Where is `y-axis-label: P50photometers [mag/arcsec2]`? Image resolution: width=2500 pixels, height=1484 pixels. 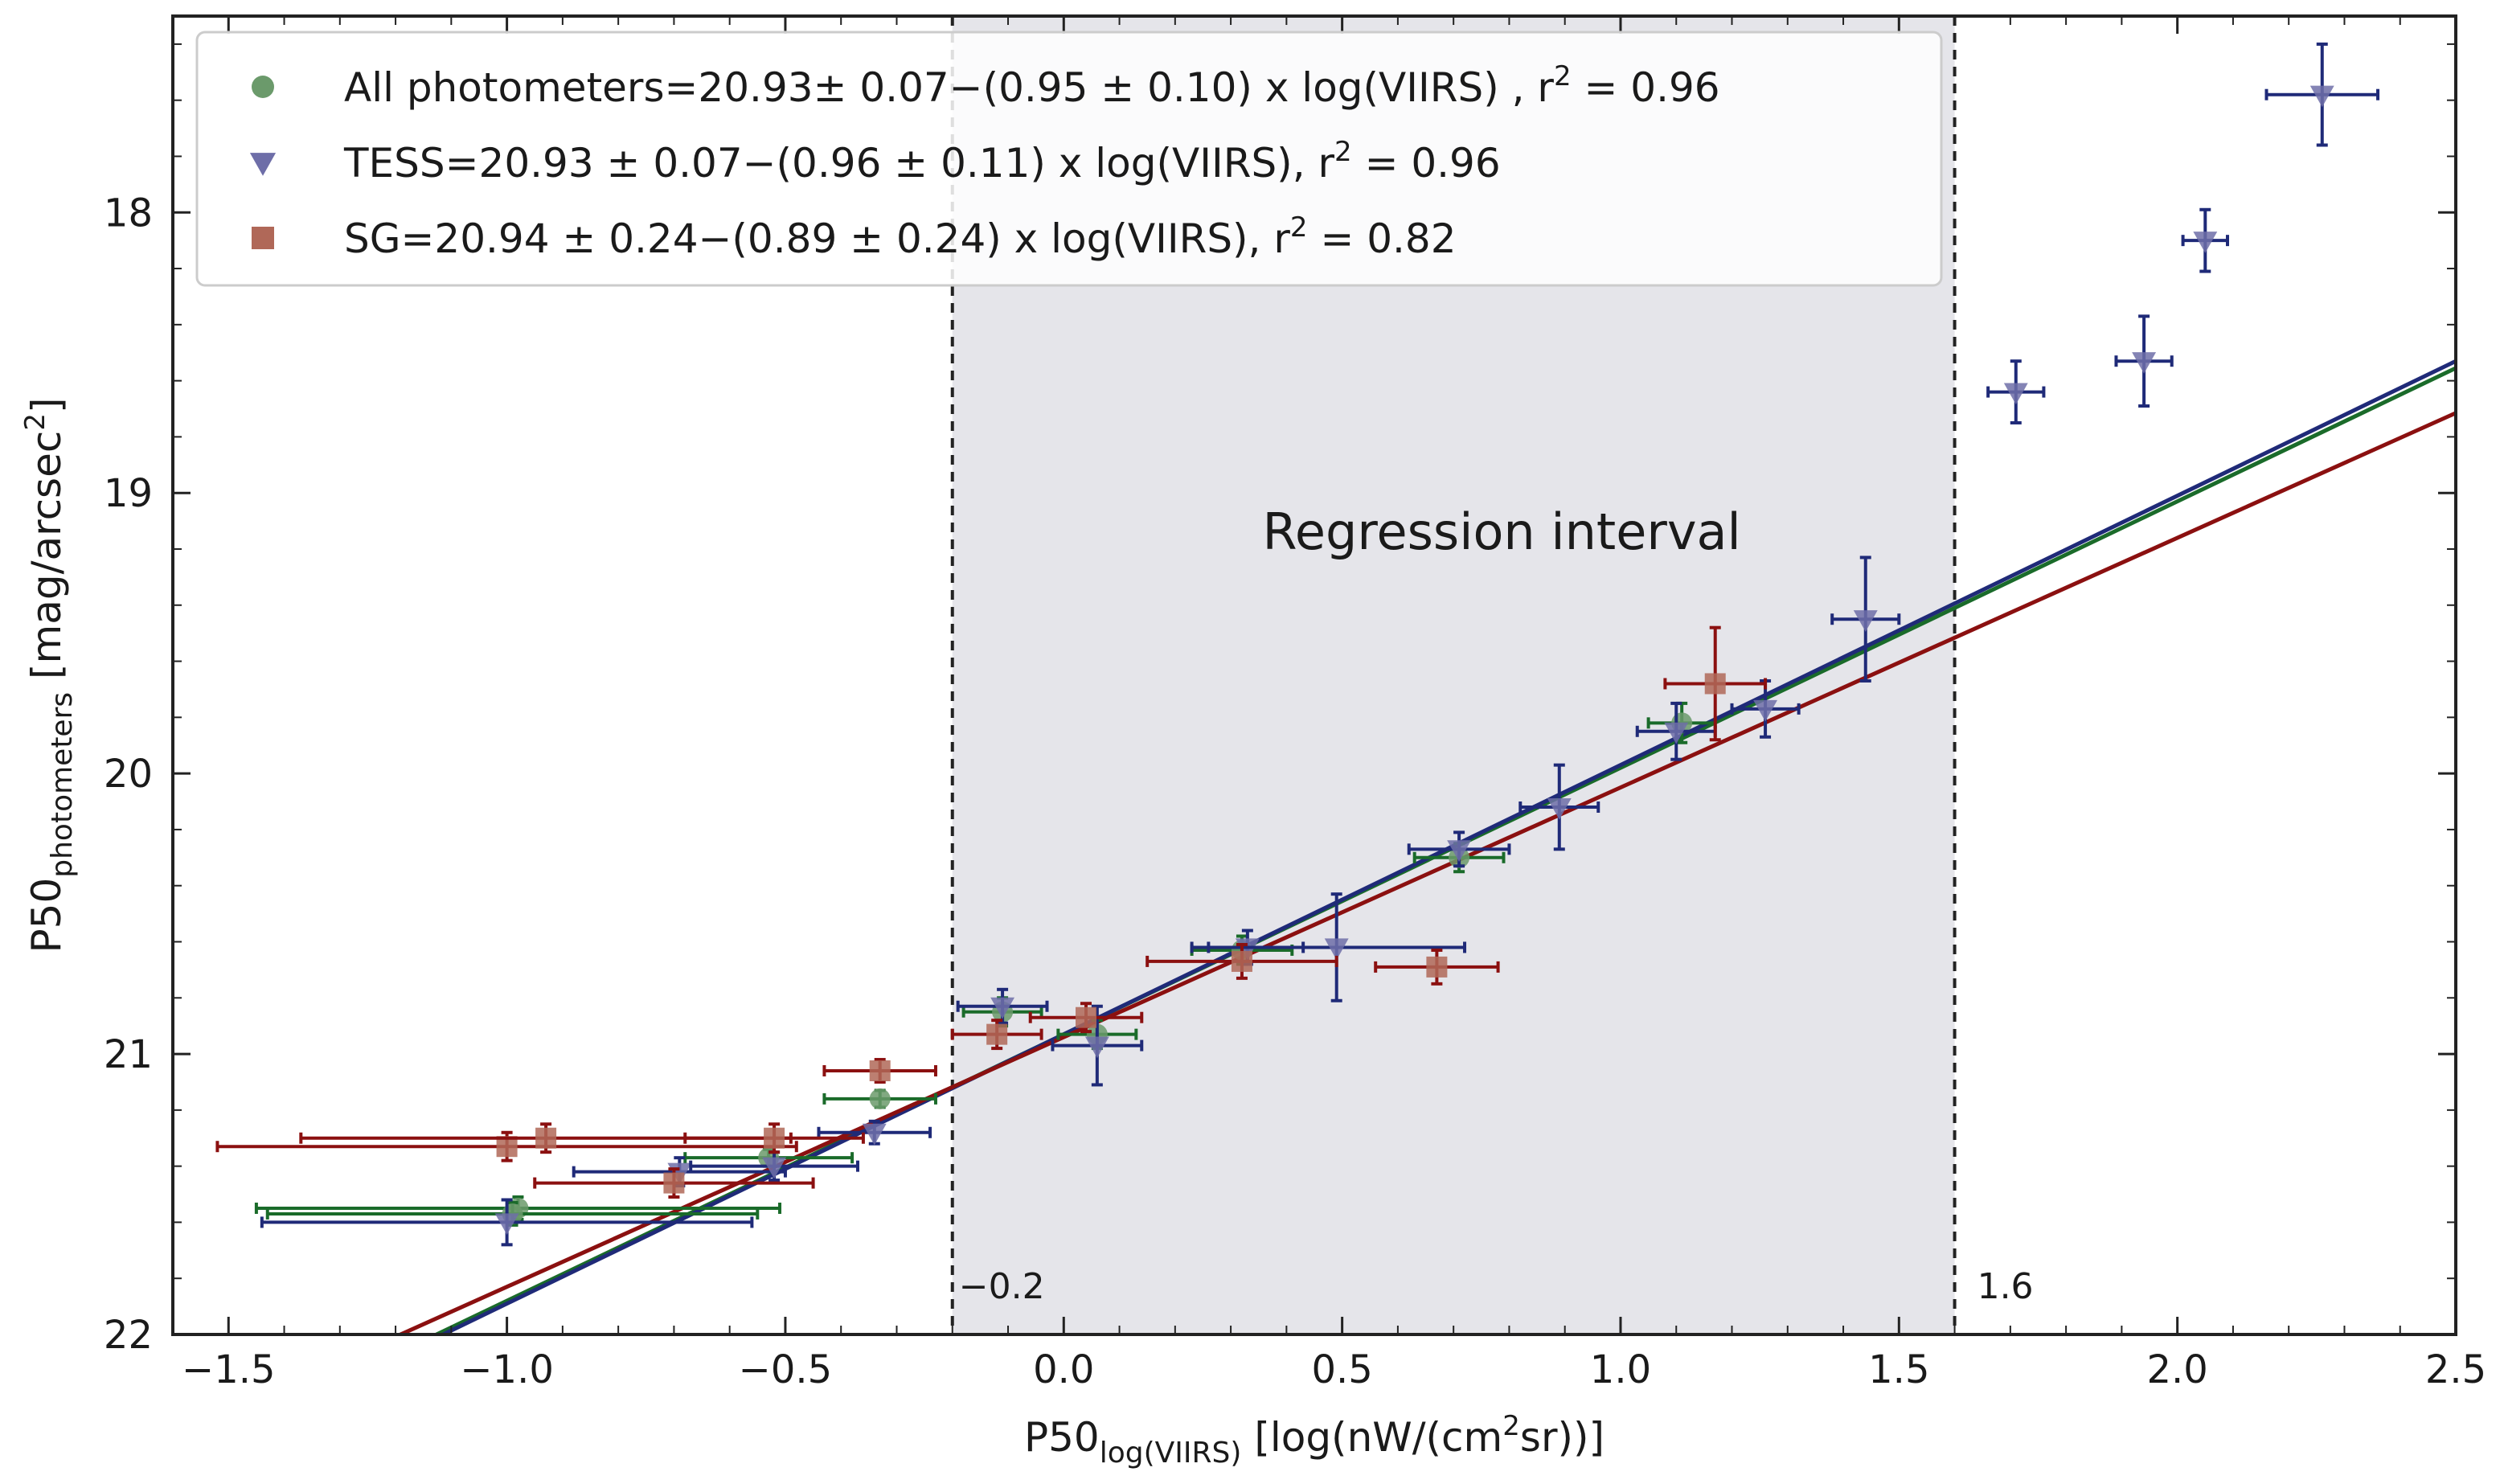
y-axis-label: P50photometers [mag/arcsec2] is located at coordinates (49, 675).